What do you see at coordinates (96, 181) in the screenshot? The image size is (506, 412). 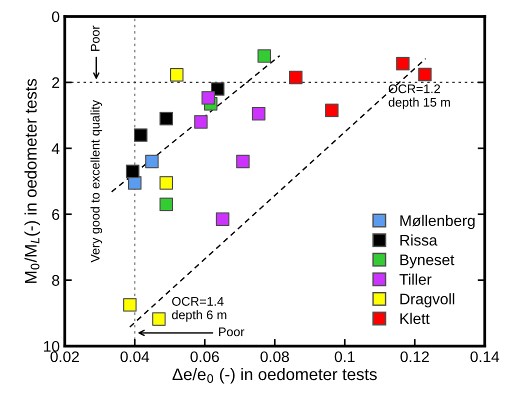 I see `annotation: Very good to excellent quality` at bounding box center [96, 181].